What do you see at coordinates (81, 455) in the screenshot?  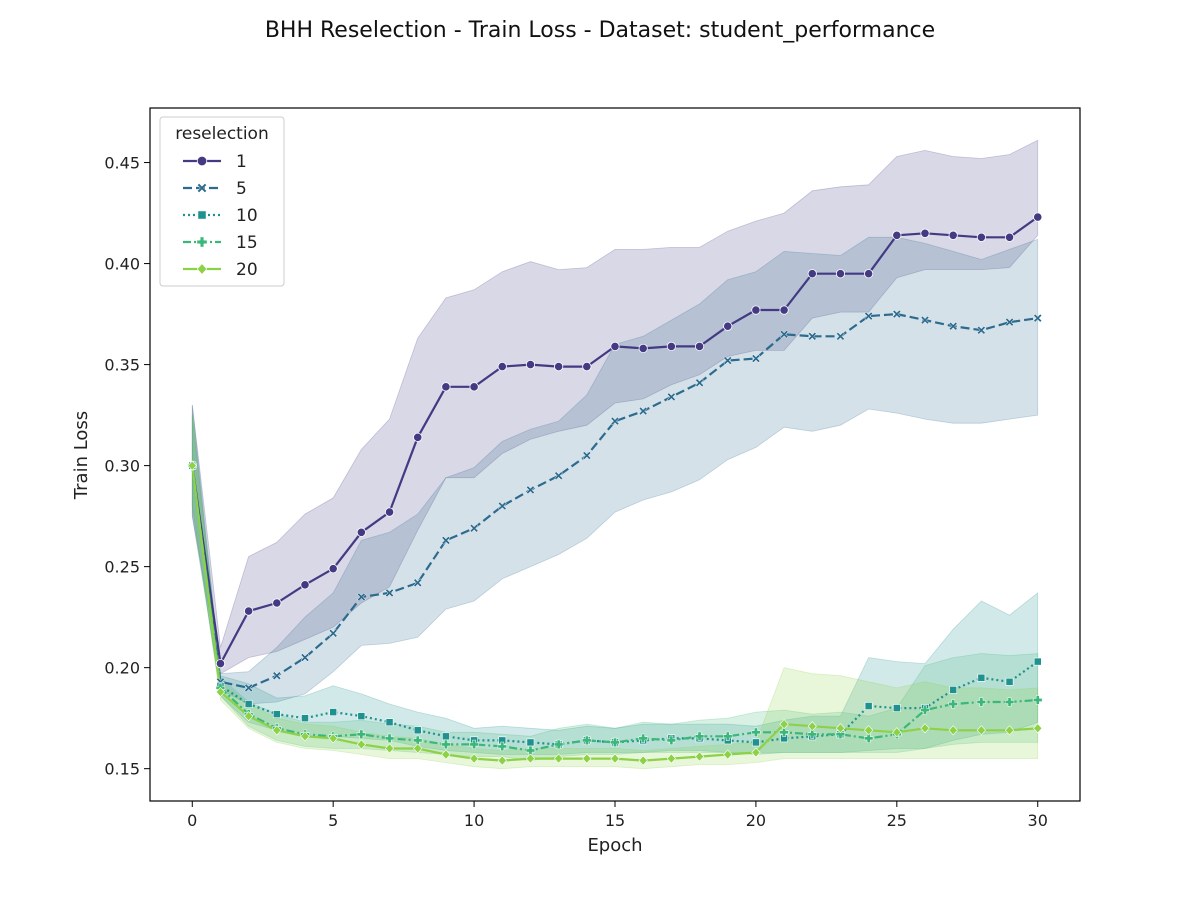 I see `y-axis-label: Train Loss` at bounding box center [81, 455].